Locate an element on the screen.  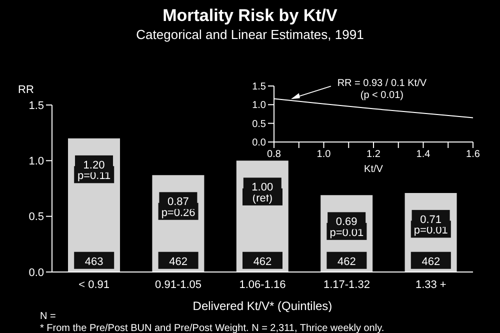
x-tick-label: 1.6 is located at coordinates (473, 154).